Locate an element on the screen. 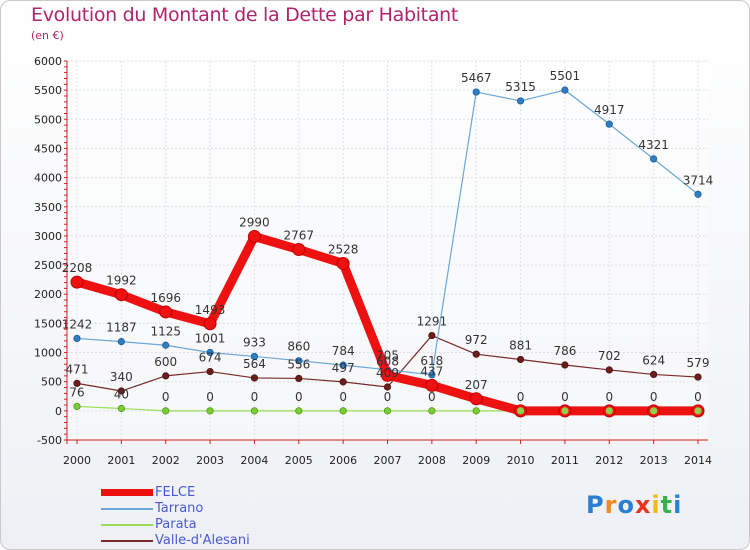  data-label-tarrano: 705 is located at coordinates (387, 356).